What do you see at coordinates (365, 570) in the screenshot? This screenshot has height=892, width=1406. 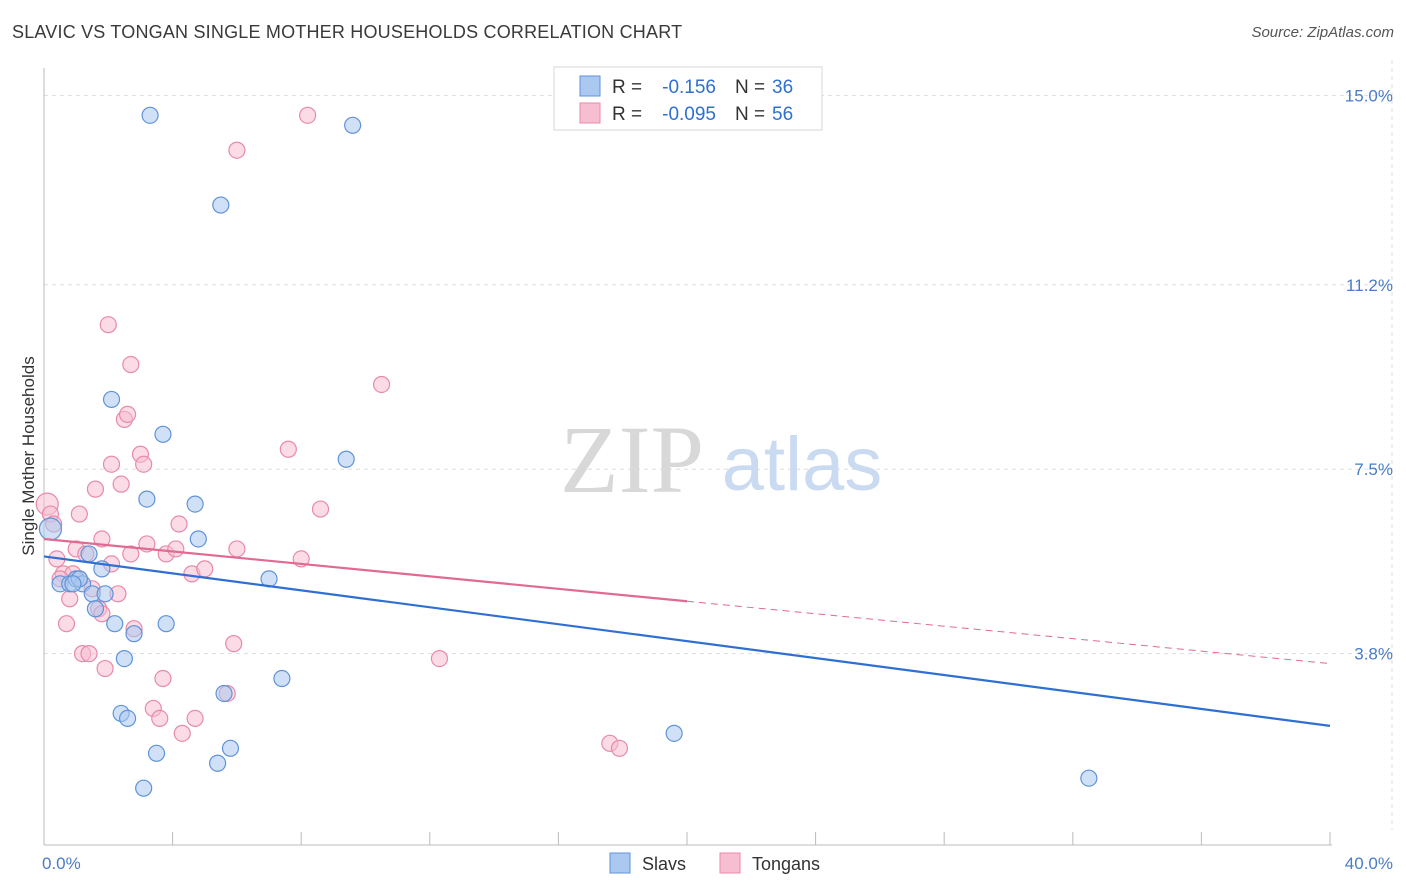 I see `trend-line-tongans` at bounding box center [365, 570].